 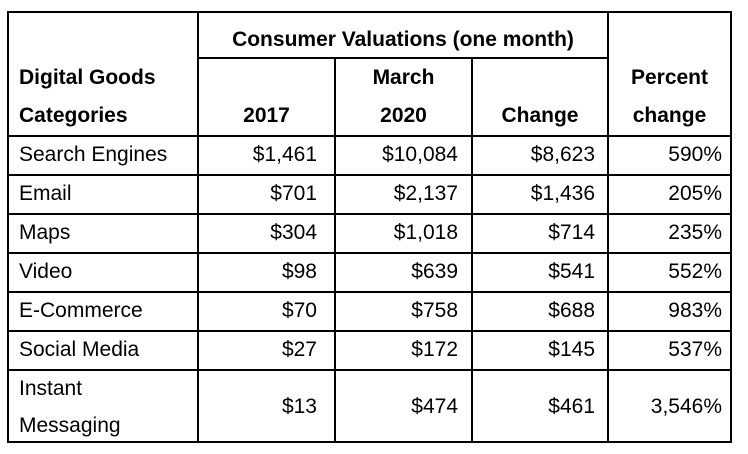 What do you see at coordinates (93, 154) in the screenshot?
I see `row-1-category: Search Engines` at bounding box center [93, 154].